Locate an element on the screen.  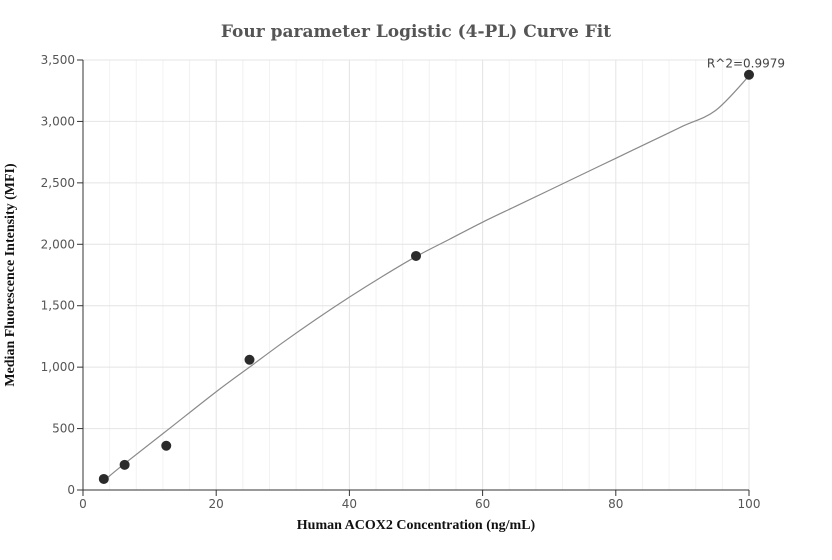
r-squared-annotation: R^2=0.9979 is located at coordinates (746, 64).